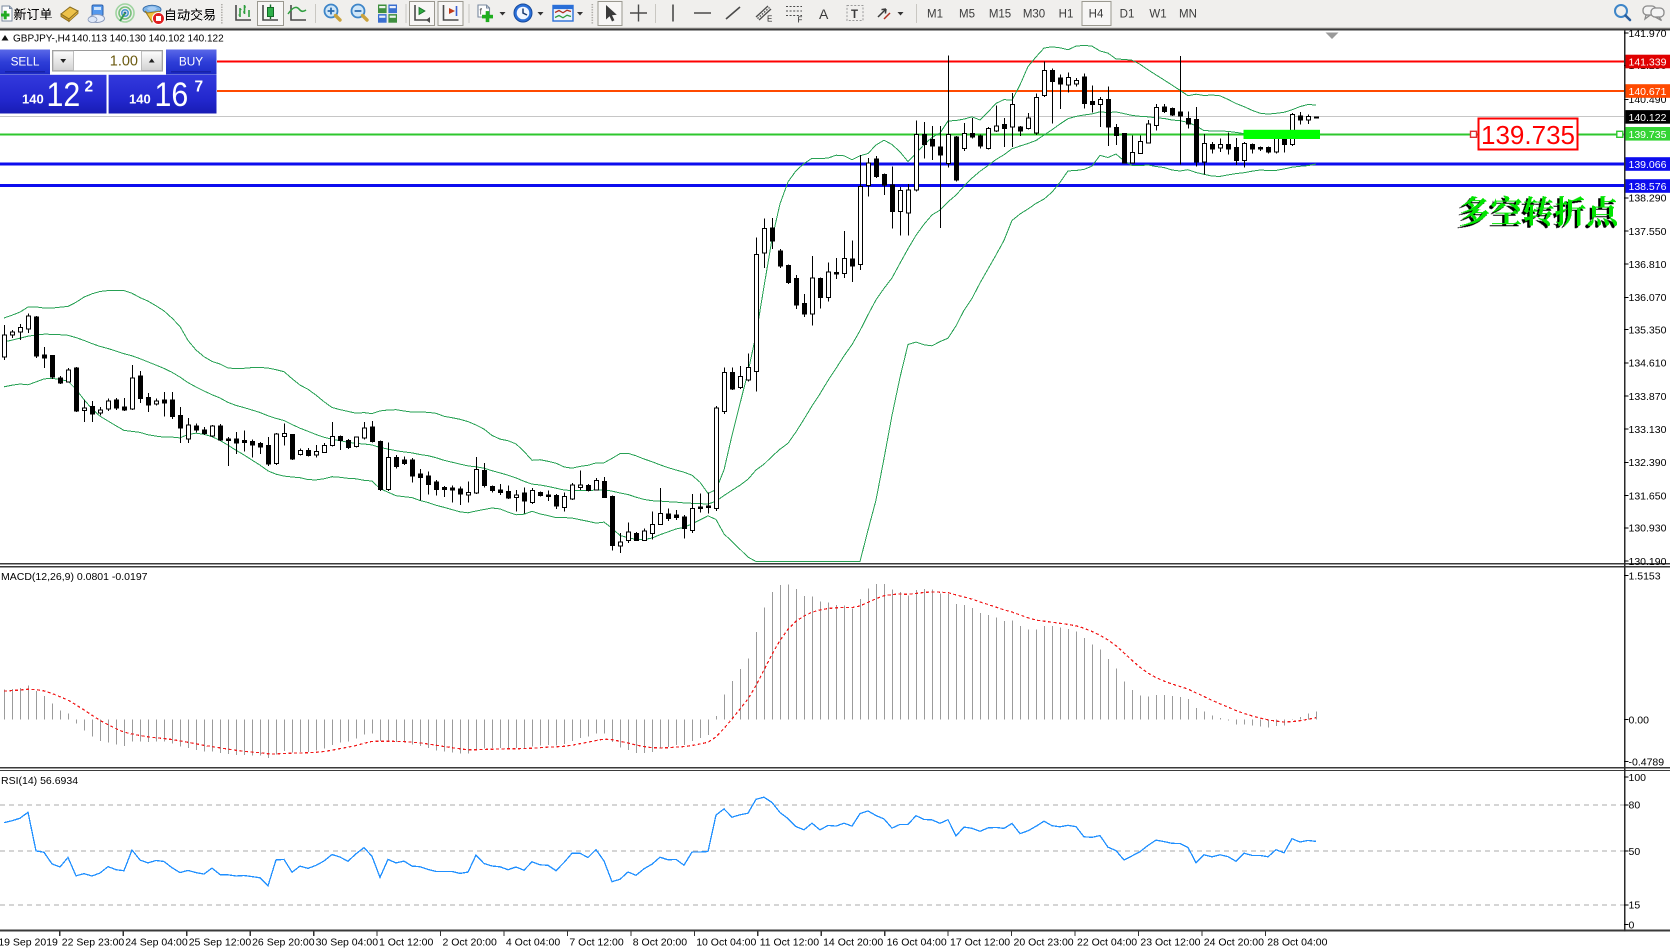 Image resolution: width=1670 pixels, height=951 pixels. Describe the element at coordinates (1648, 199) in the screenshot. I see `svg-text: 138.290` at that location.